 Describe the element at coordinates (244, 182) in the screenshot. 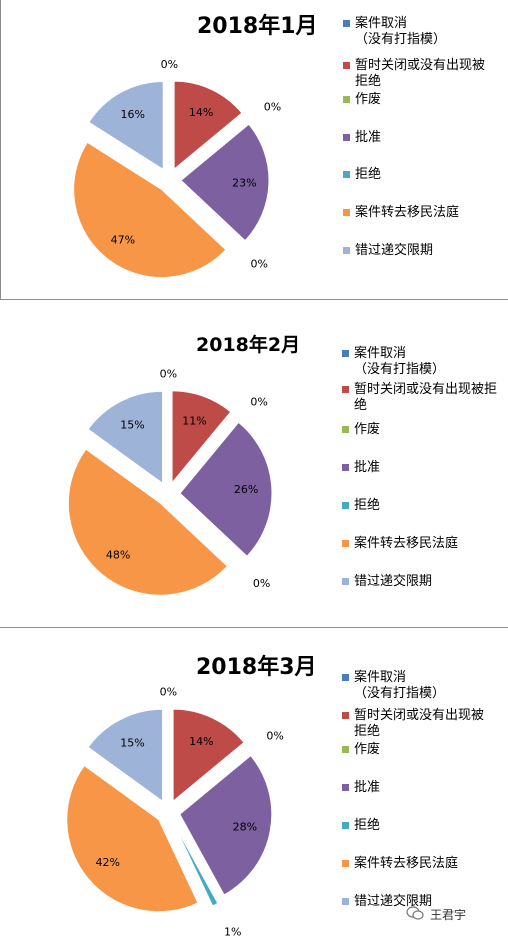

I see `slice-data-label: 23%` at that location.